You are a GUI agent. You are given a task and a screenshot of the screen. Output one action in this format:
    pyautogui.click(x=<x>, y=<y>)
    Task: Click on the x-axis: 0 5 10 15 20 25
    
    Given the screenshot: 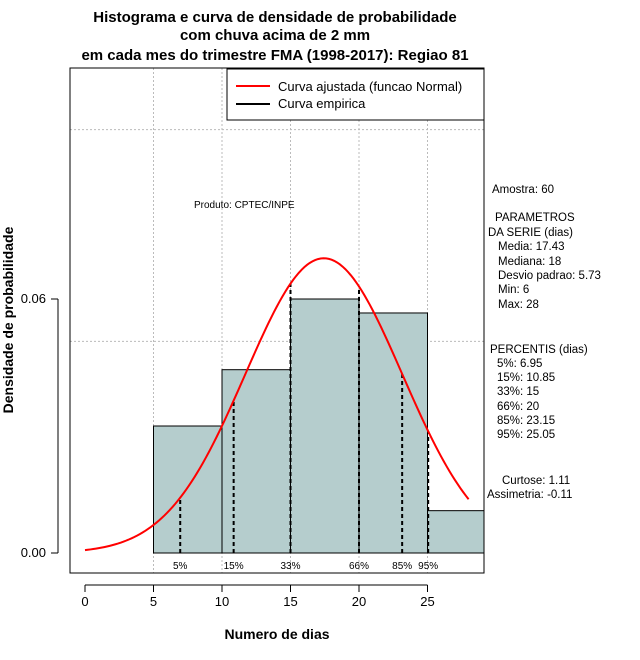 What is the action you would take?
    pyautogui.click(x=258, y=596)
    